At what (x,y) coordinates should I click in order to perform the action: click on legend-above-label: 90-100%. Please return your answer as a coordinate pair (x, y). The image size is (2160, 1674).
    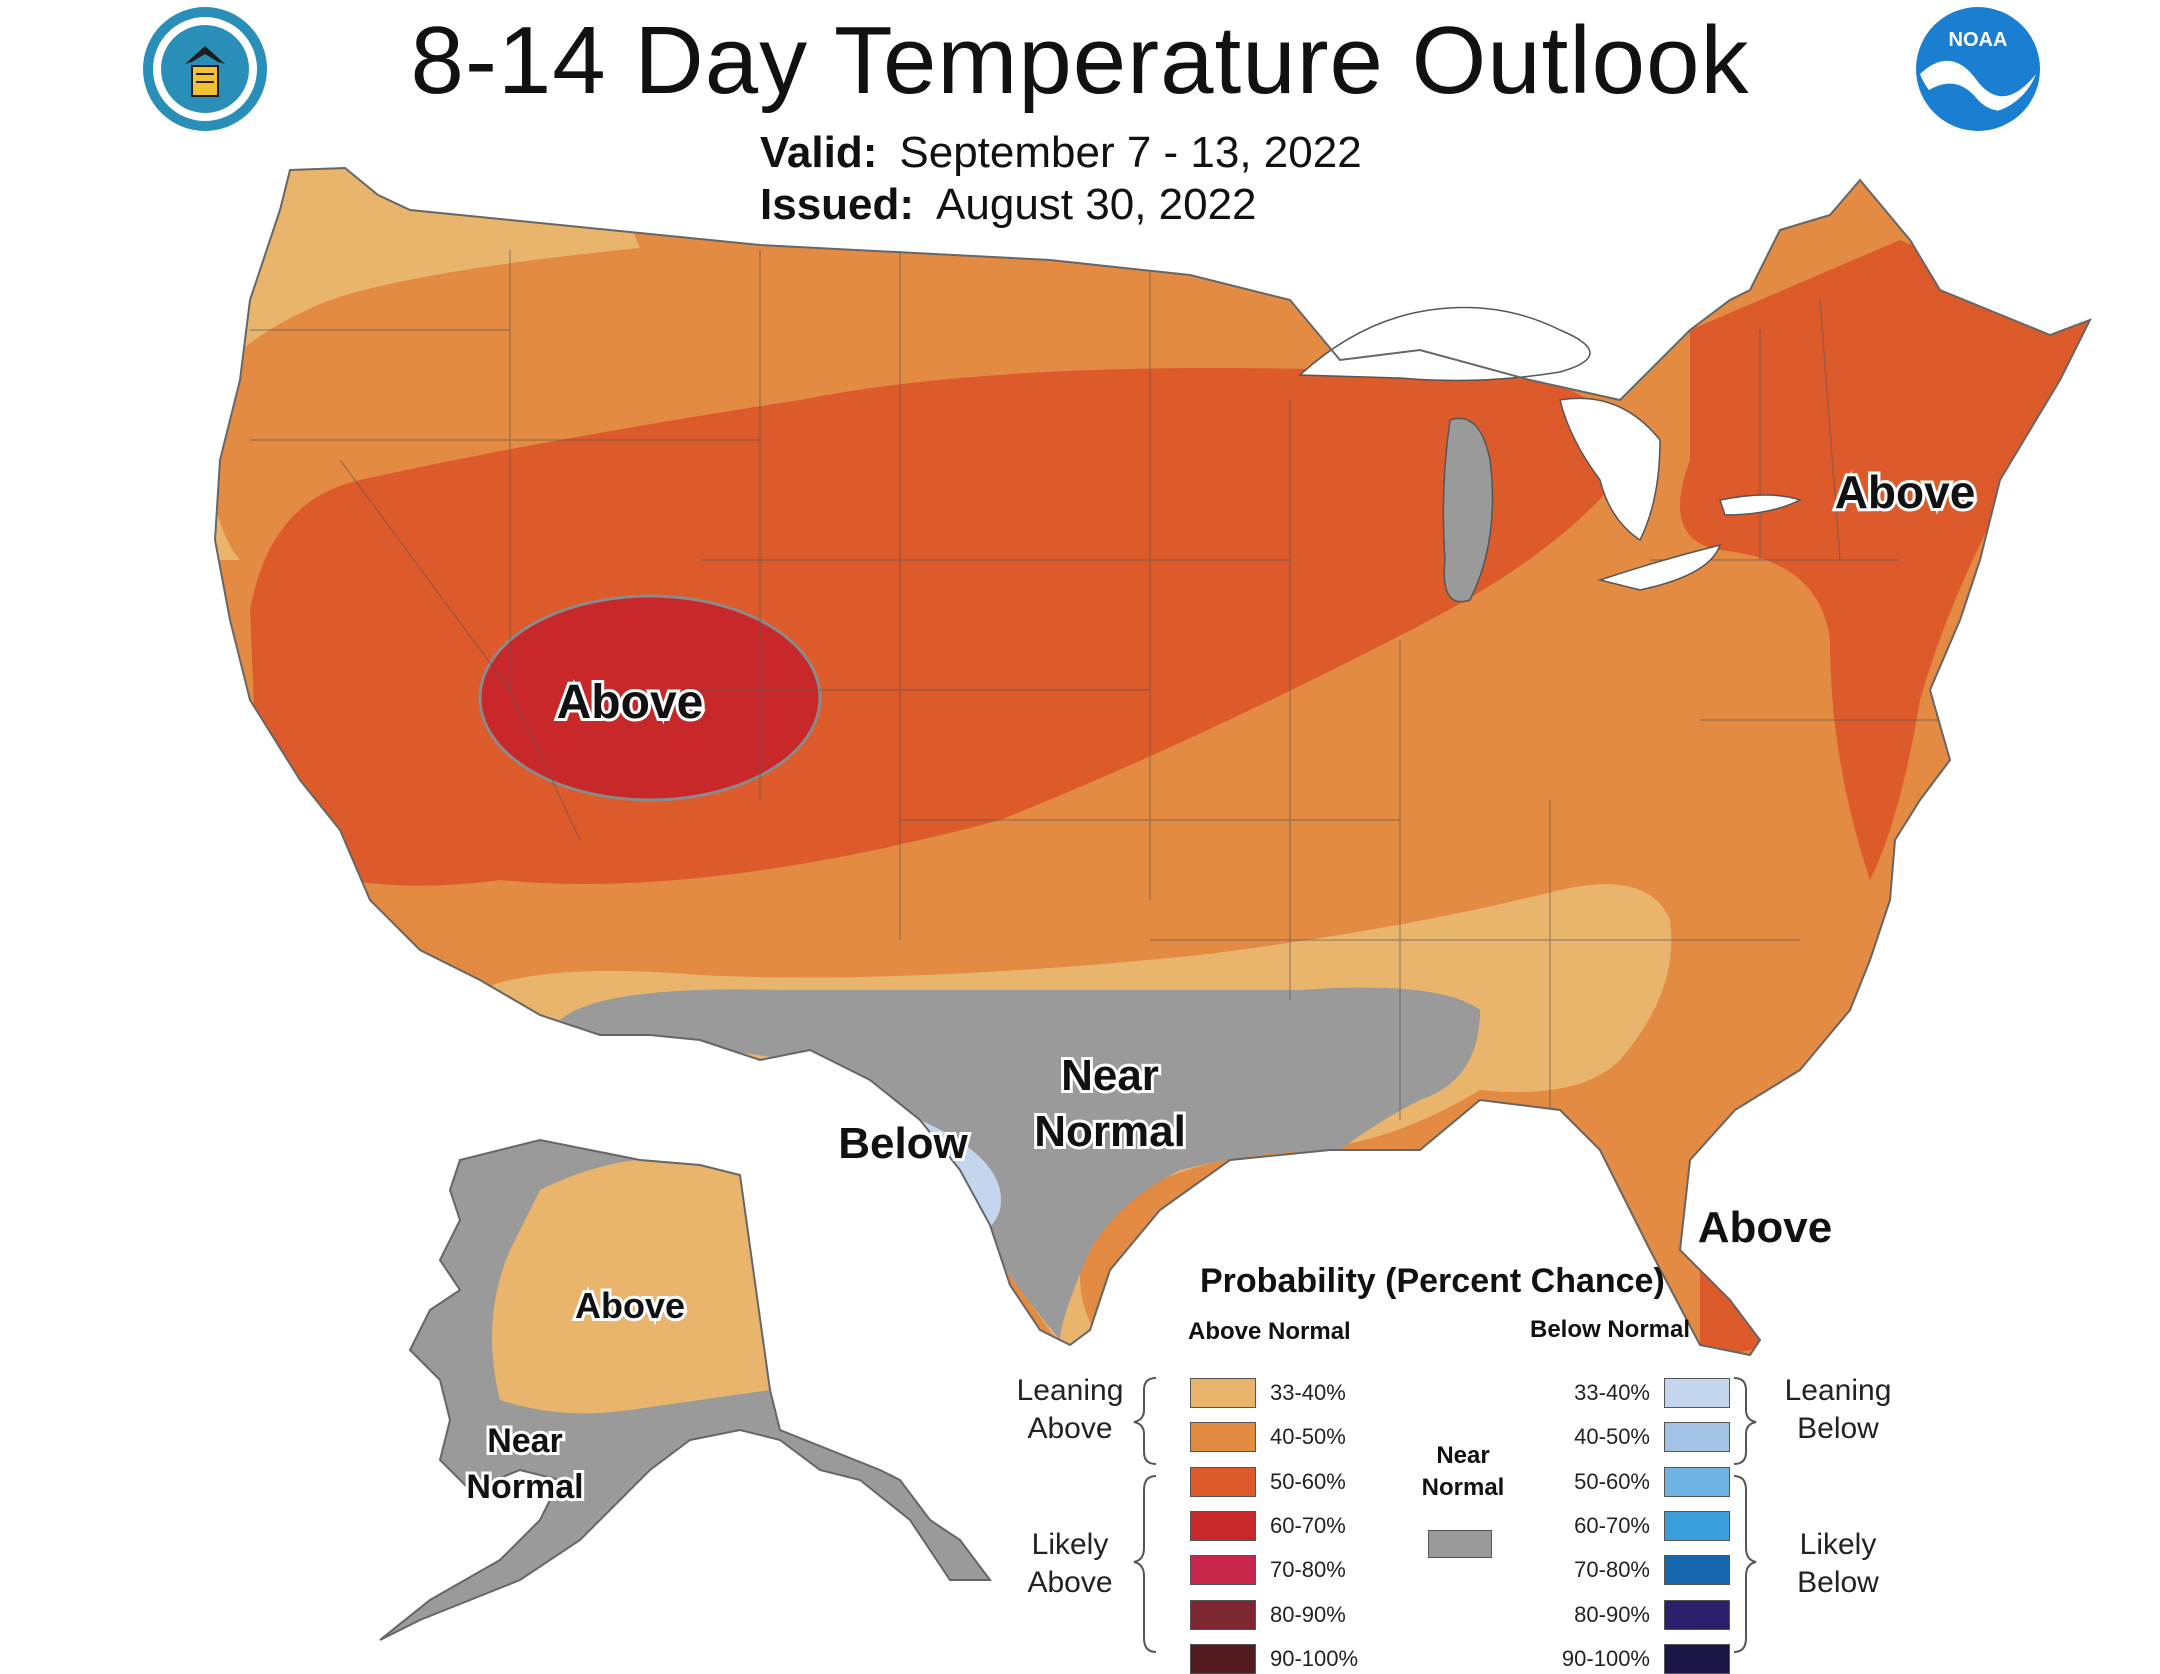
    Looking at the image, I should click on (1314, 1658).